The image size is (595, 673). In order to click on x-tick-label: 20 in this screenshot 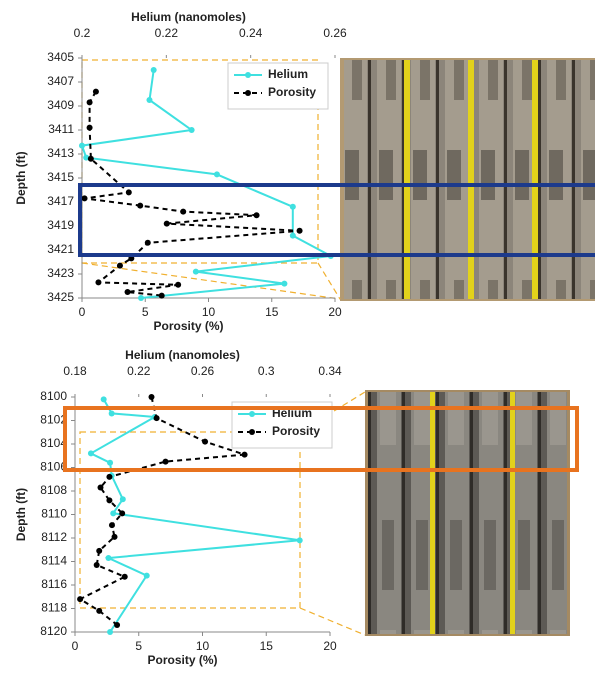, I will do `click(330, 646)`.